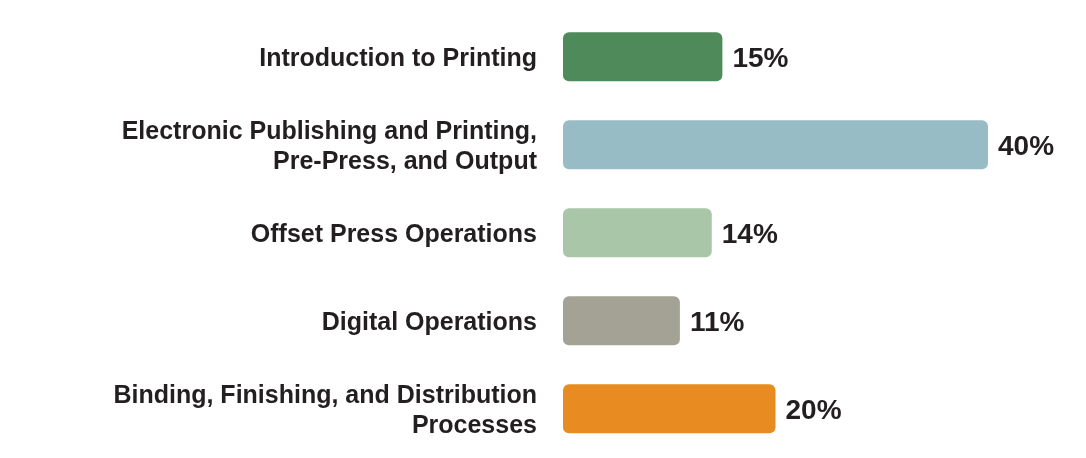  What do you see at coordinates (325, 409) in the screenshot?
I see `y-tick-label: Binding, Finishing, and Distribution Processes` at bounding box center [325, 409].